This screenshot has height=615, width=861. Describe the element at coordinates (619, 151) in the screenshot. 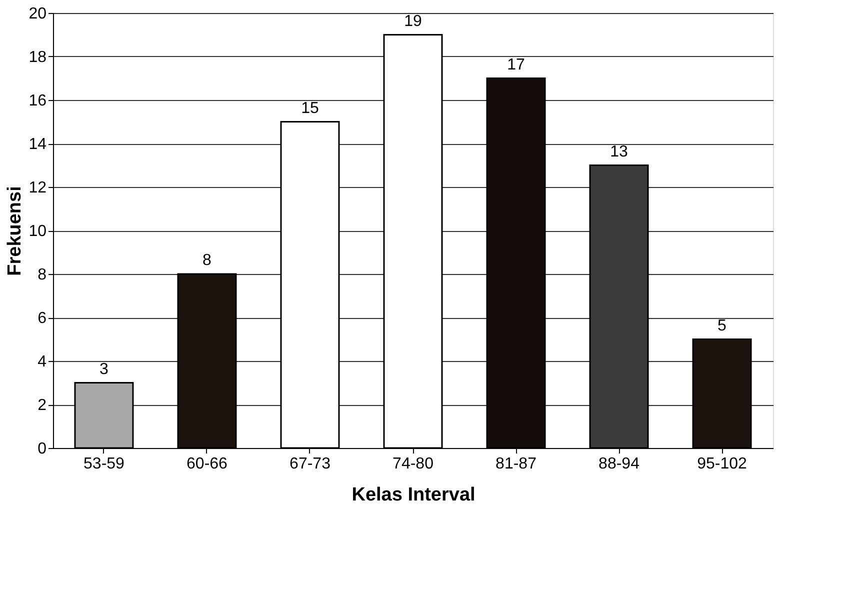

I see `data-label: 13` at that location.